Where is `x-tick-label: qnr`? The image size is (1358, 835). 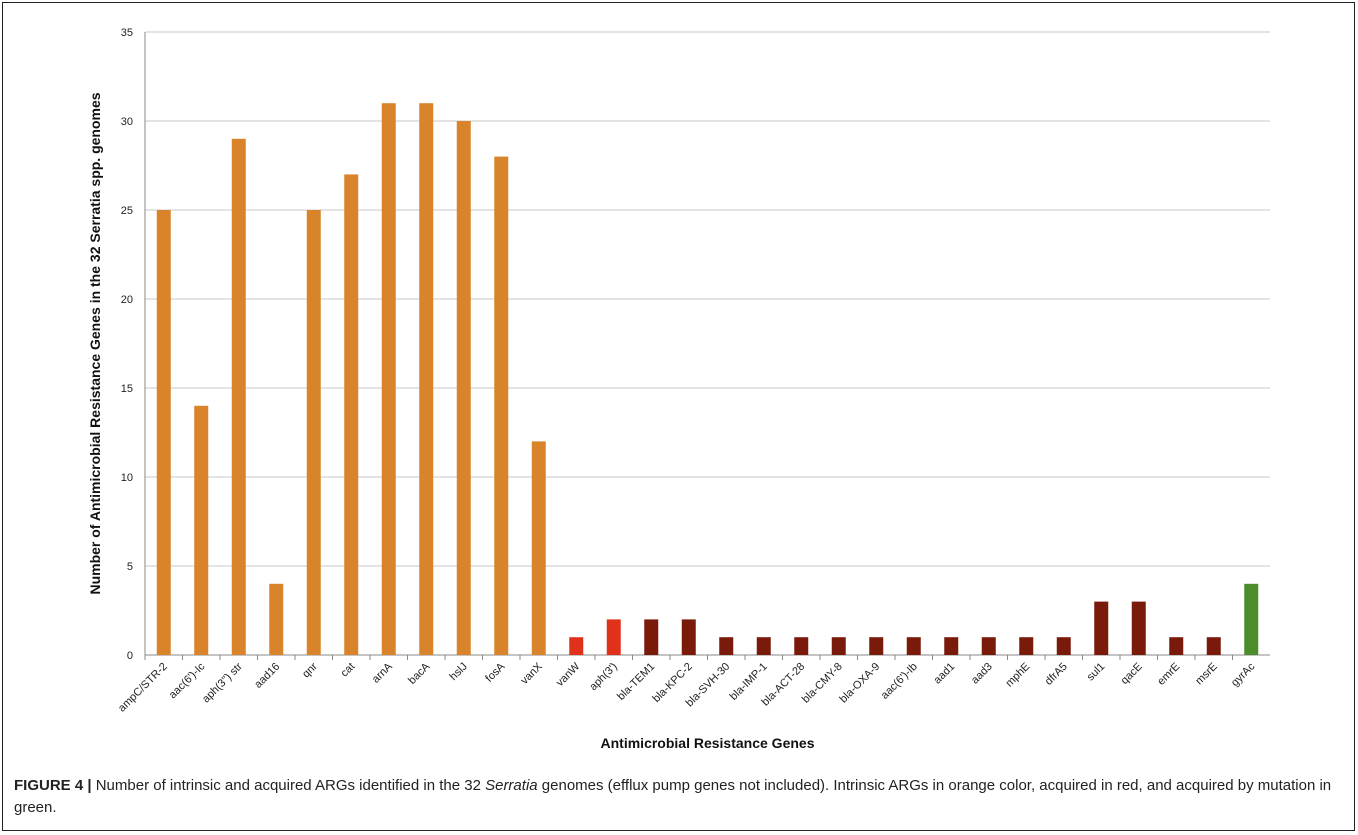
x-tick-label: qnr is located at coordinates (310, 670).